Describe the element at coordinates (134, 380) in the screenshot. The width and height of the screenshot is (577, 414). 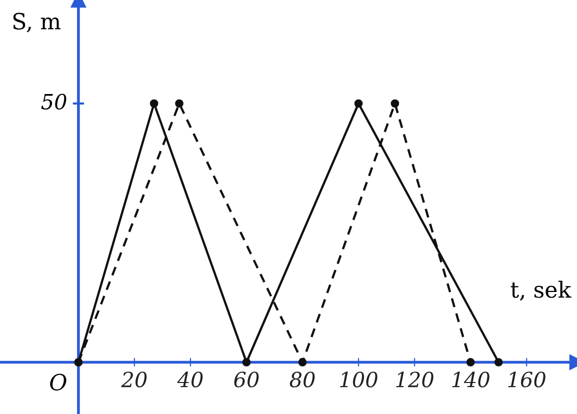
I see `x-tick-label: 20` at that location.